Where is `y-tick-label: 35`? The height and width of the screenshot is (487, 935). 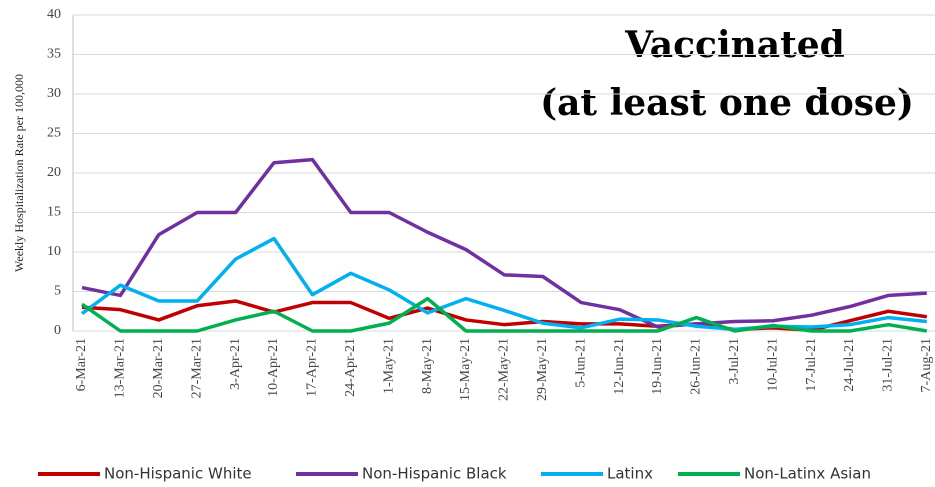 y-tick-label: 35 is located at coordinates (54, 54).